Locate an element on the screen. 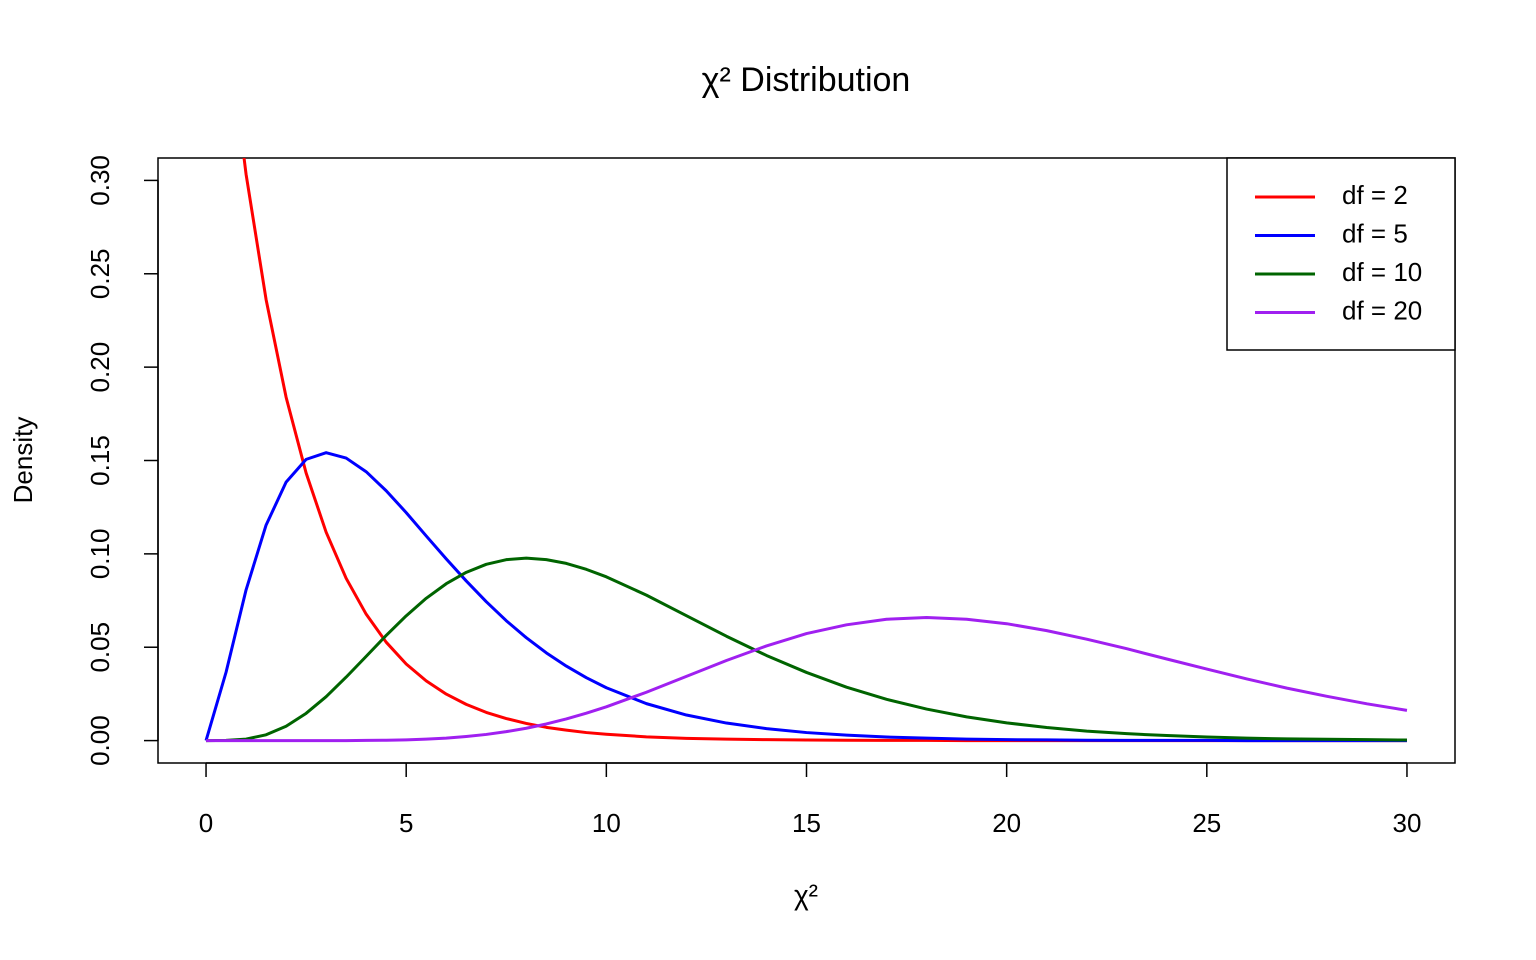 This screenshot has height=960, width=1536. y-tick-label: 0.00 is located at coordinates (100, 740).